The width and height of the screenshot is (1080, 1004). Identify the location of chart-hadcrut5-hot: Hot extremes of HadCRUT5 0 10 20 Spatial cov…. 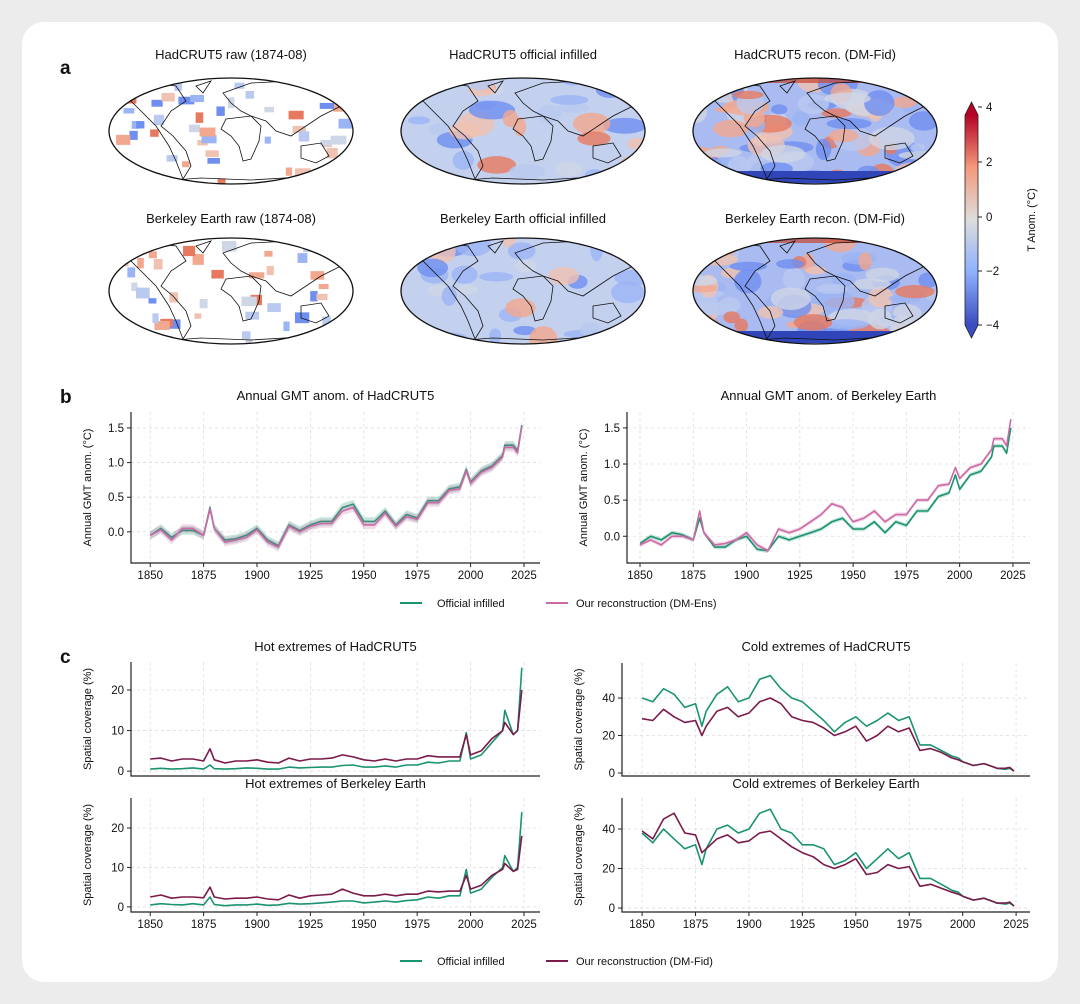
(311, 708).